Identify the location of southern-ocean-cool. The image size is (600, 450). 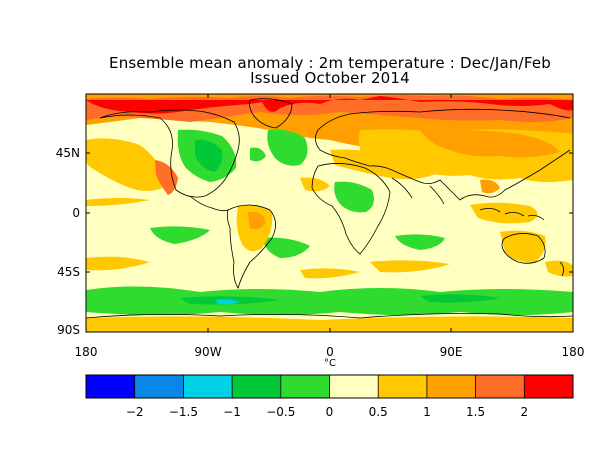
(329, 300).